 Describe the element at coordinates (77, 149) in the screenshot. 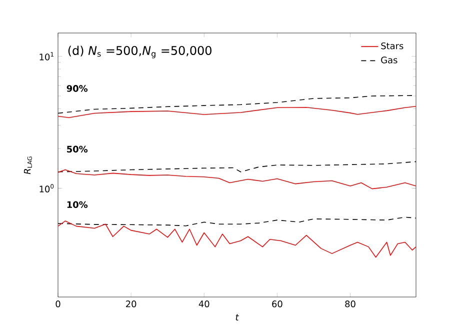

I see `annotation: 50%` at that location.